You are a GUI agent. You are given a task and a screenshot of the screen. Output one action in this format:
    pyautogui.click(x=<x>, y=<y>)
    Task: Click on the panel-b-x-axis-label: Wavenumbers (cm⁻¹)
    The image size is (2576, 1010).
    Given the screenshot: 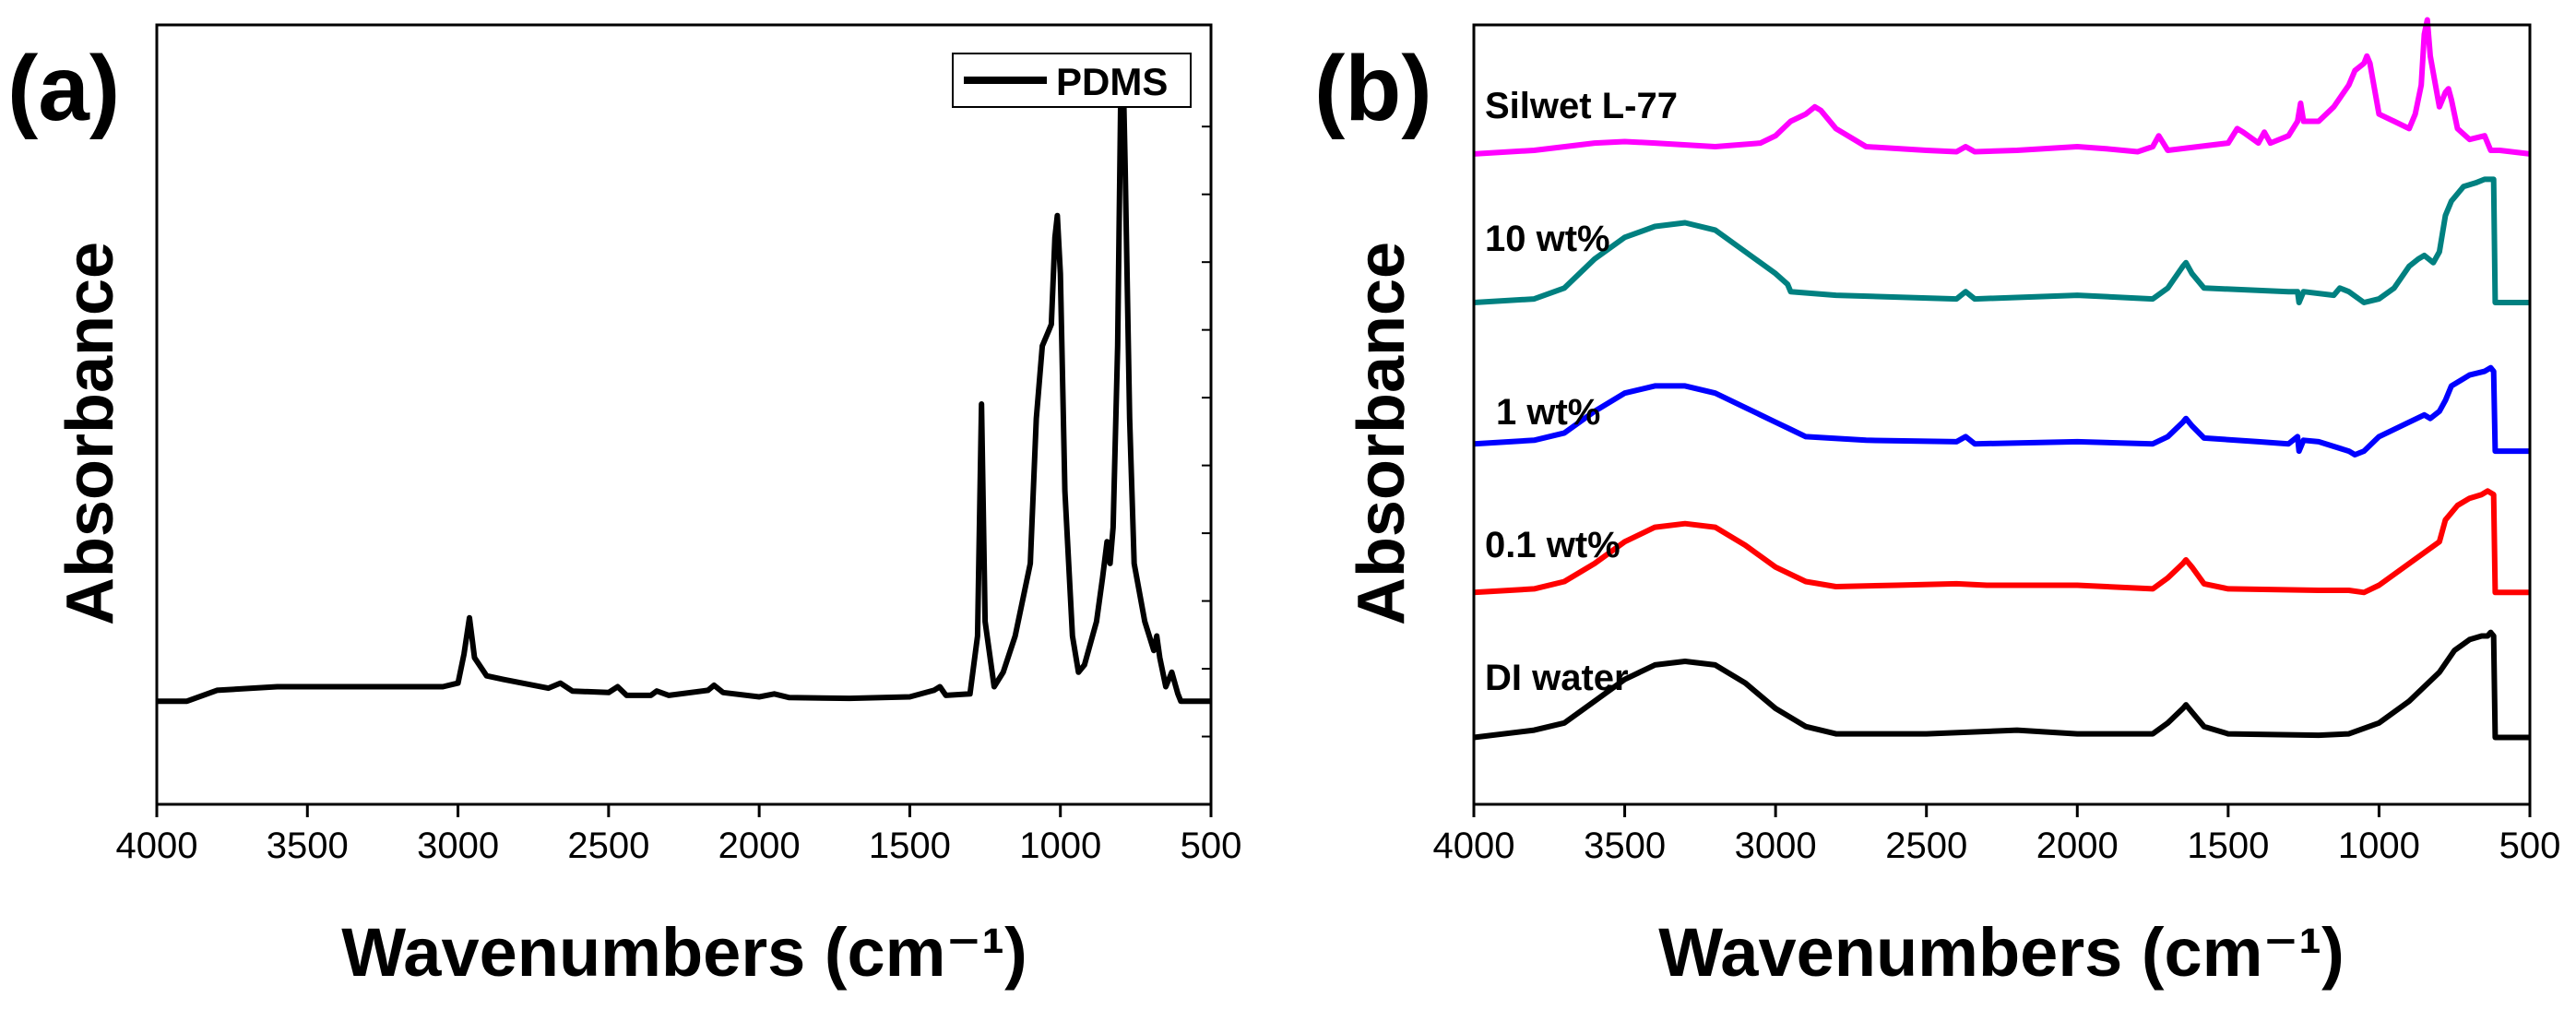 What is the action you would take?
    pyautogui.click(x=2001, y=952)
    